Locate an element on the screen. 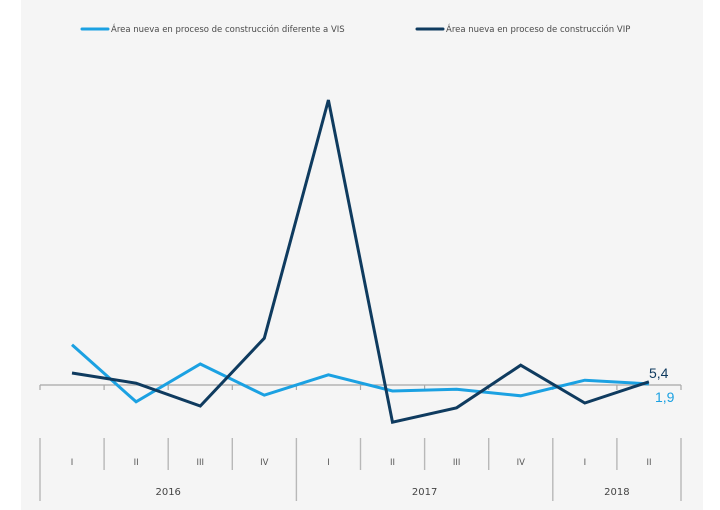 The height and width of the screenshot is (510, 720). x-axis is located at coordinates (360, 387).